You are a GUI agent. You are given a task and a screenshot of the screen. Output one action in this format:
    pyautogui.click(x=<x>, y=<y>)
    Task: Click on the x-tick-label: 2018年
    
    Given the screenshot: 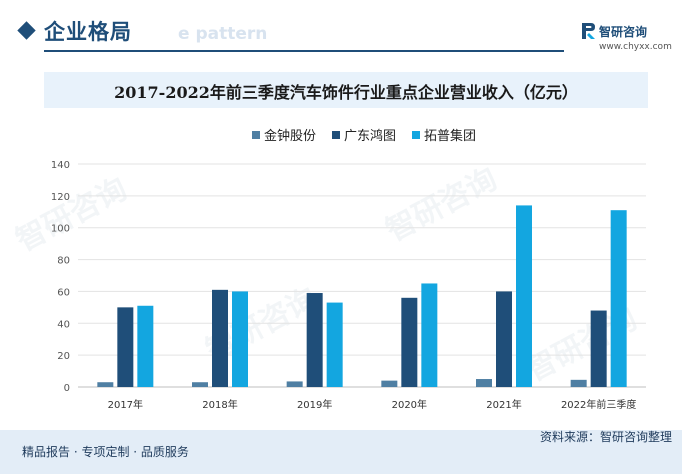 What is the action you would take?
    pyautogui.click(x=219, y=404)
    